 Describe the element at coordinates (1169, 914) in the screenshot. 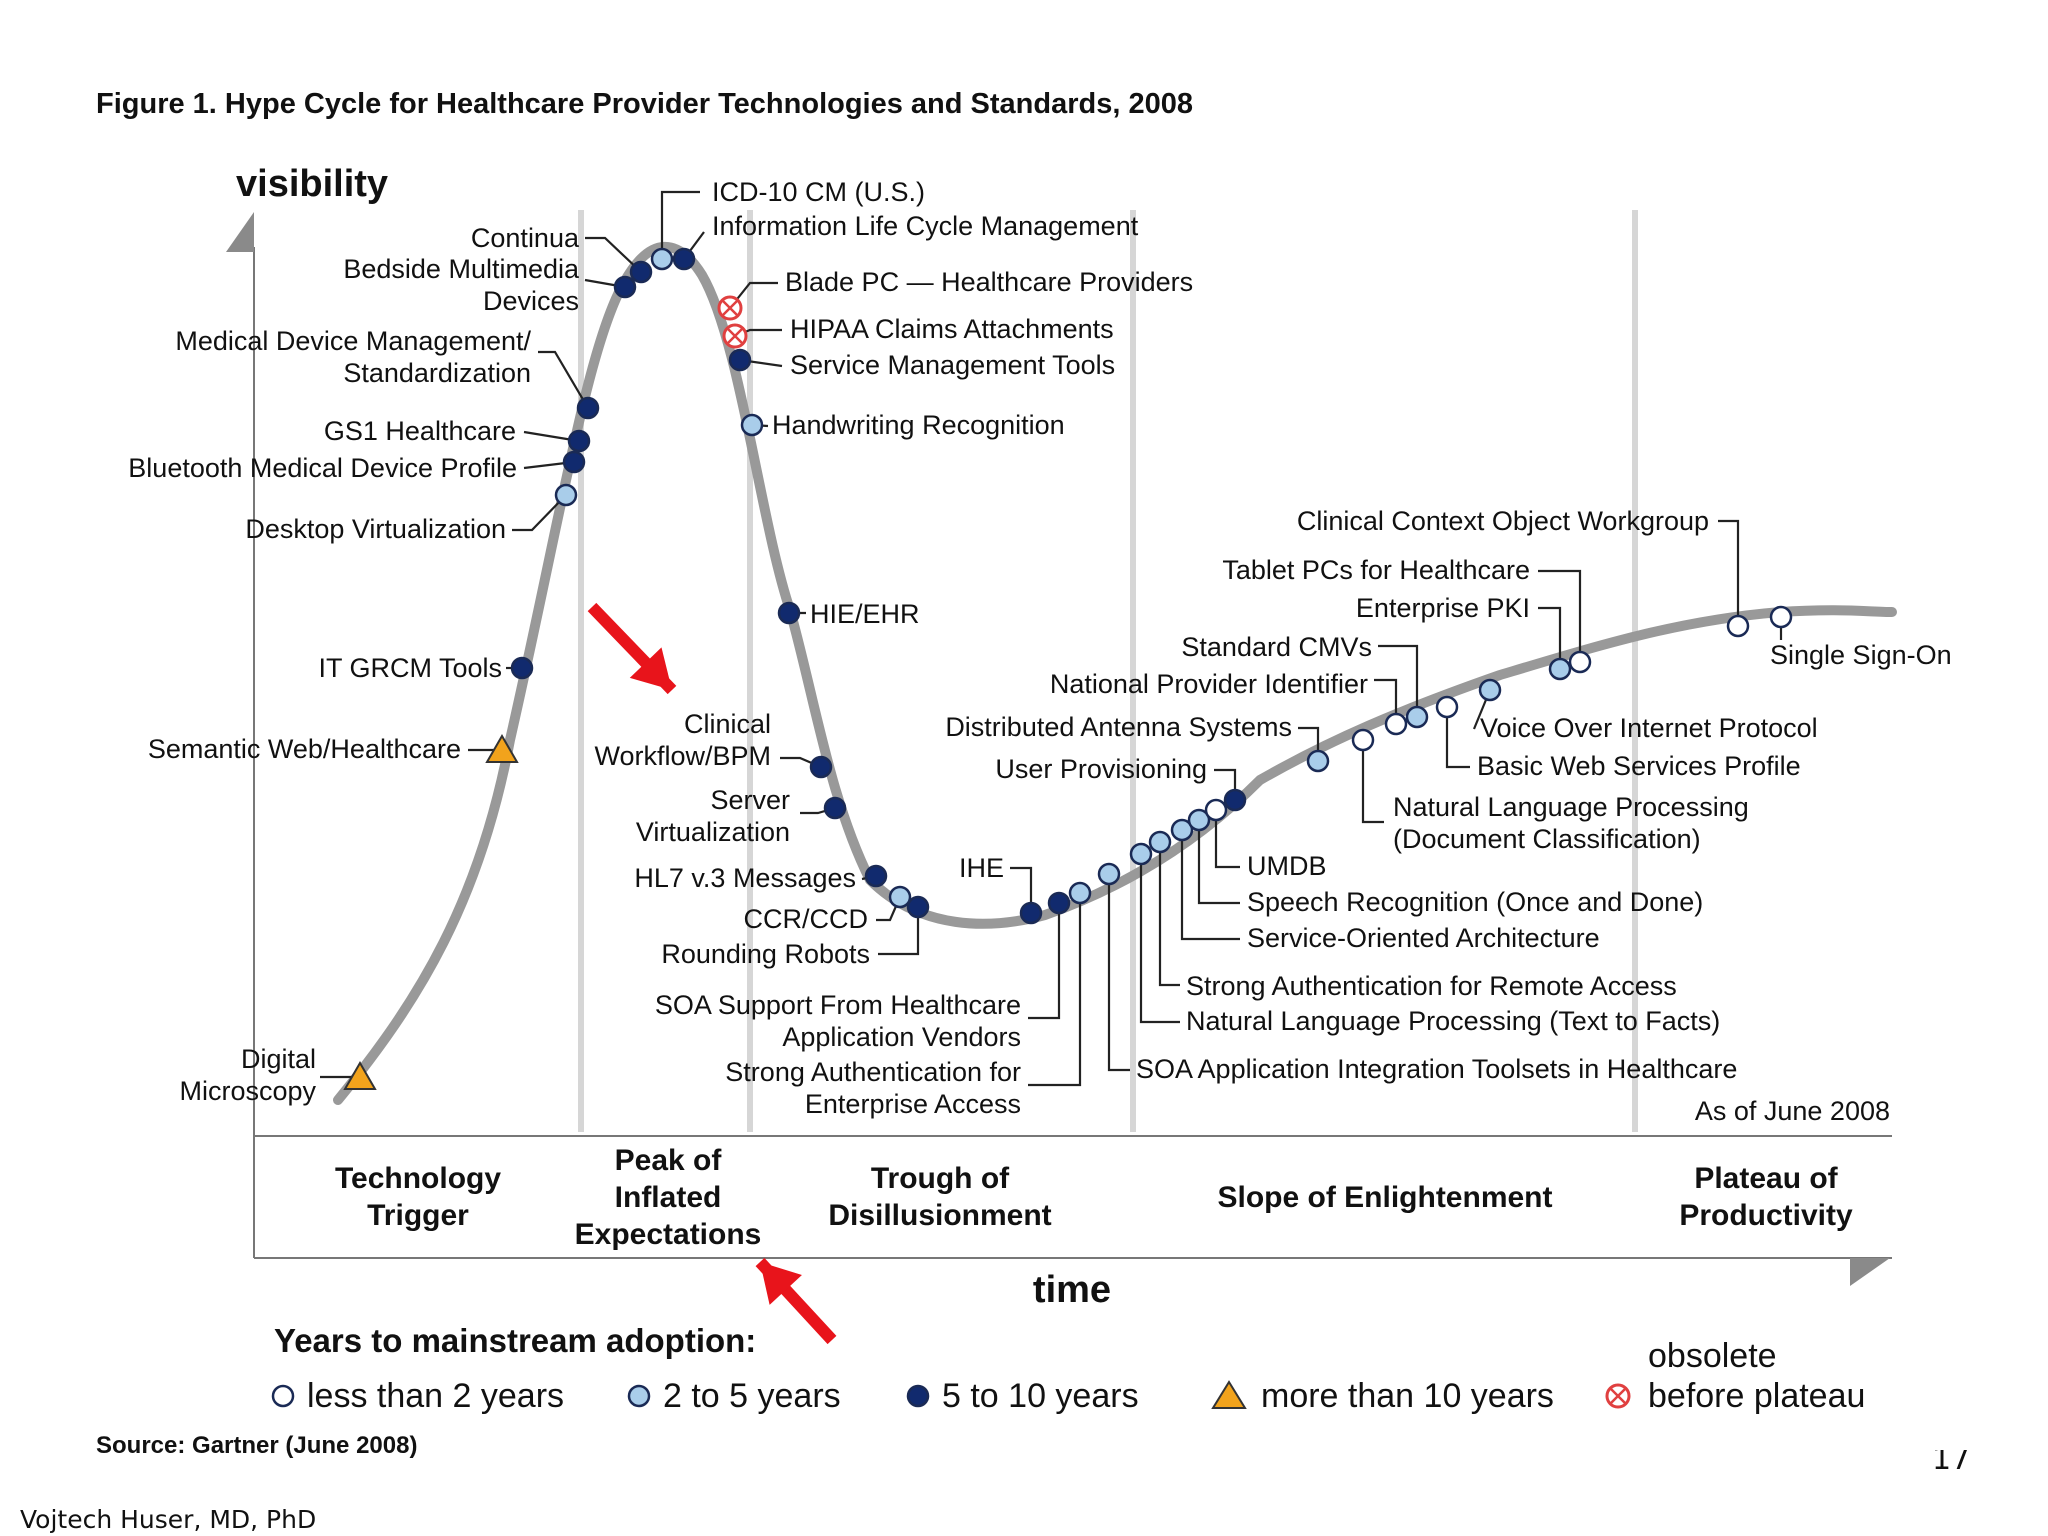

I see `leader-strong-authentication-for-remote-access` at that location.